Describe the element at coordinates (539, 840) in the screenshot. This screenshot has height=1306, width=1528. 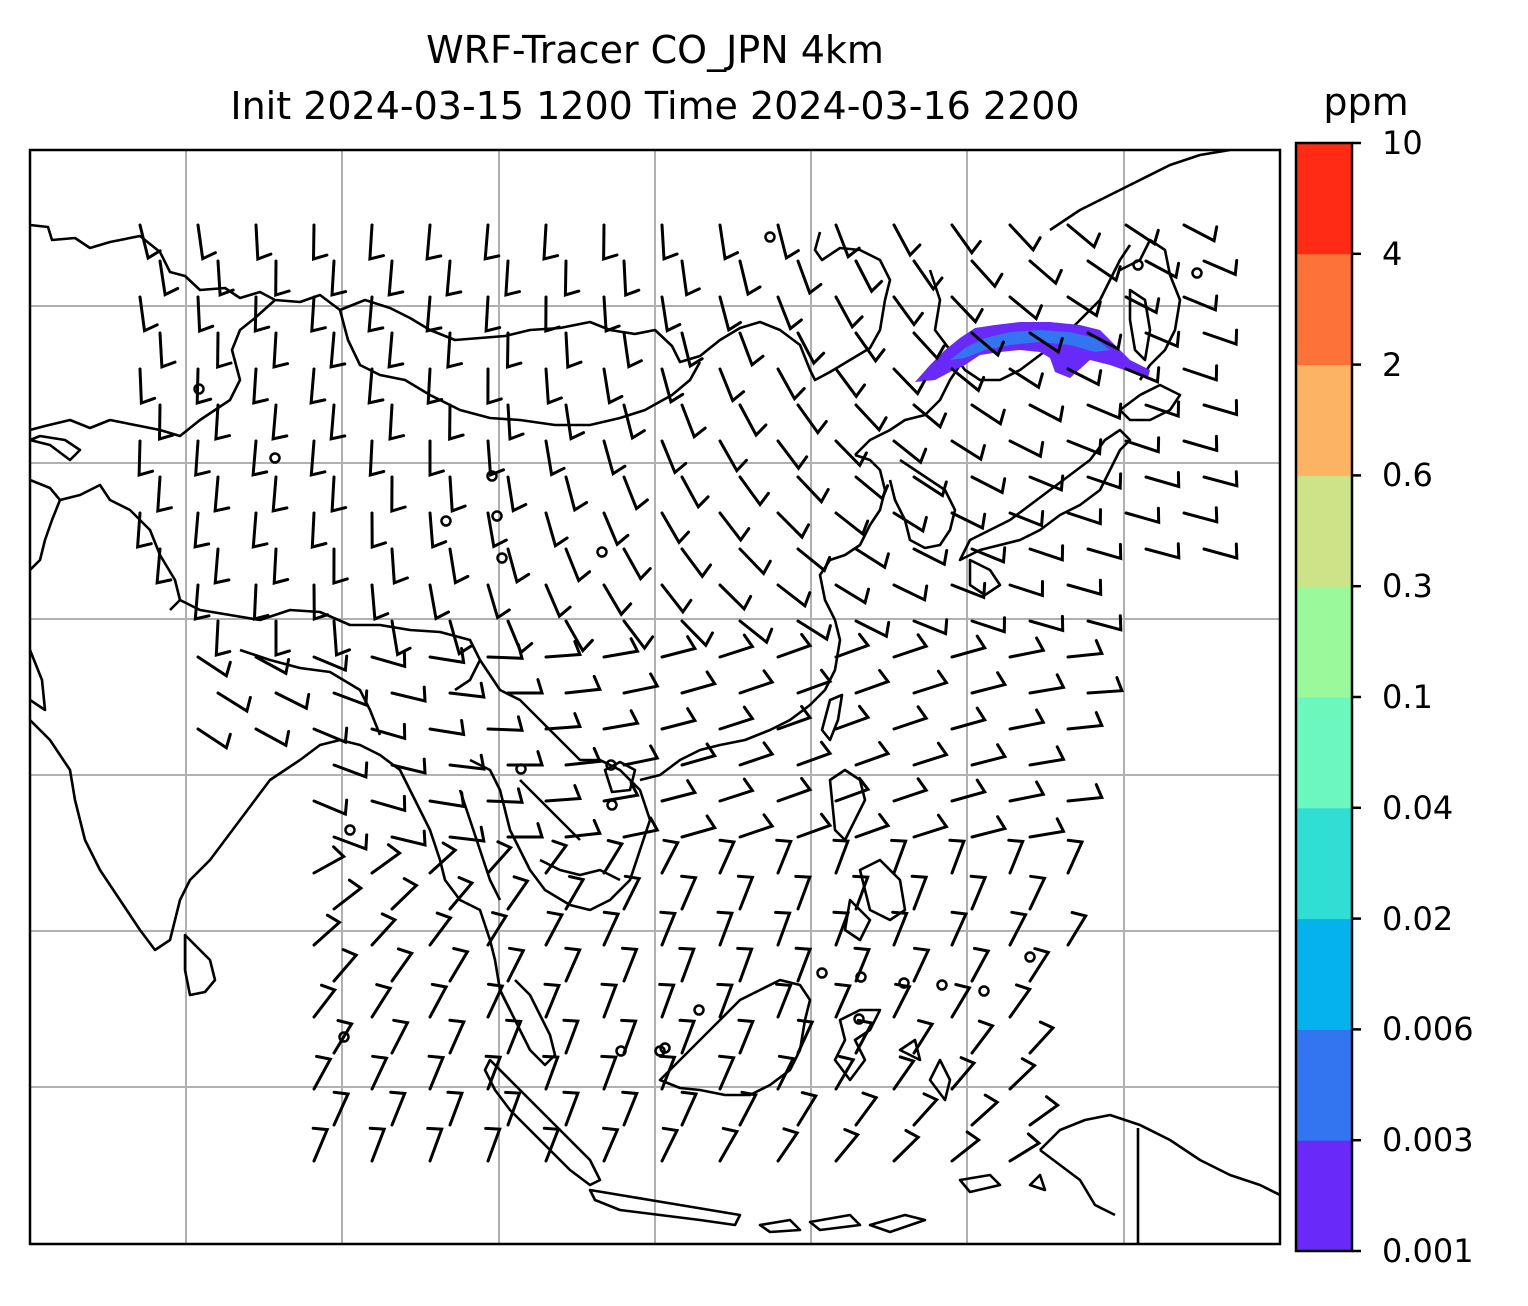
I see `border-indochina-interior` at that location.